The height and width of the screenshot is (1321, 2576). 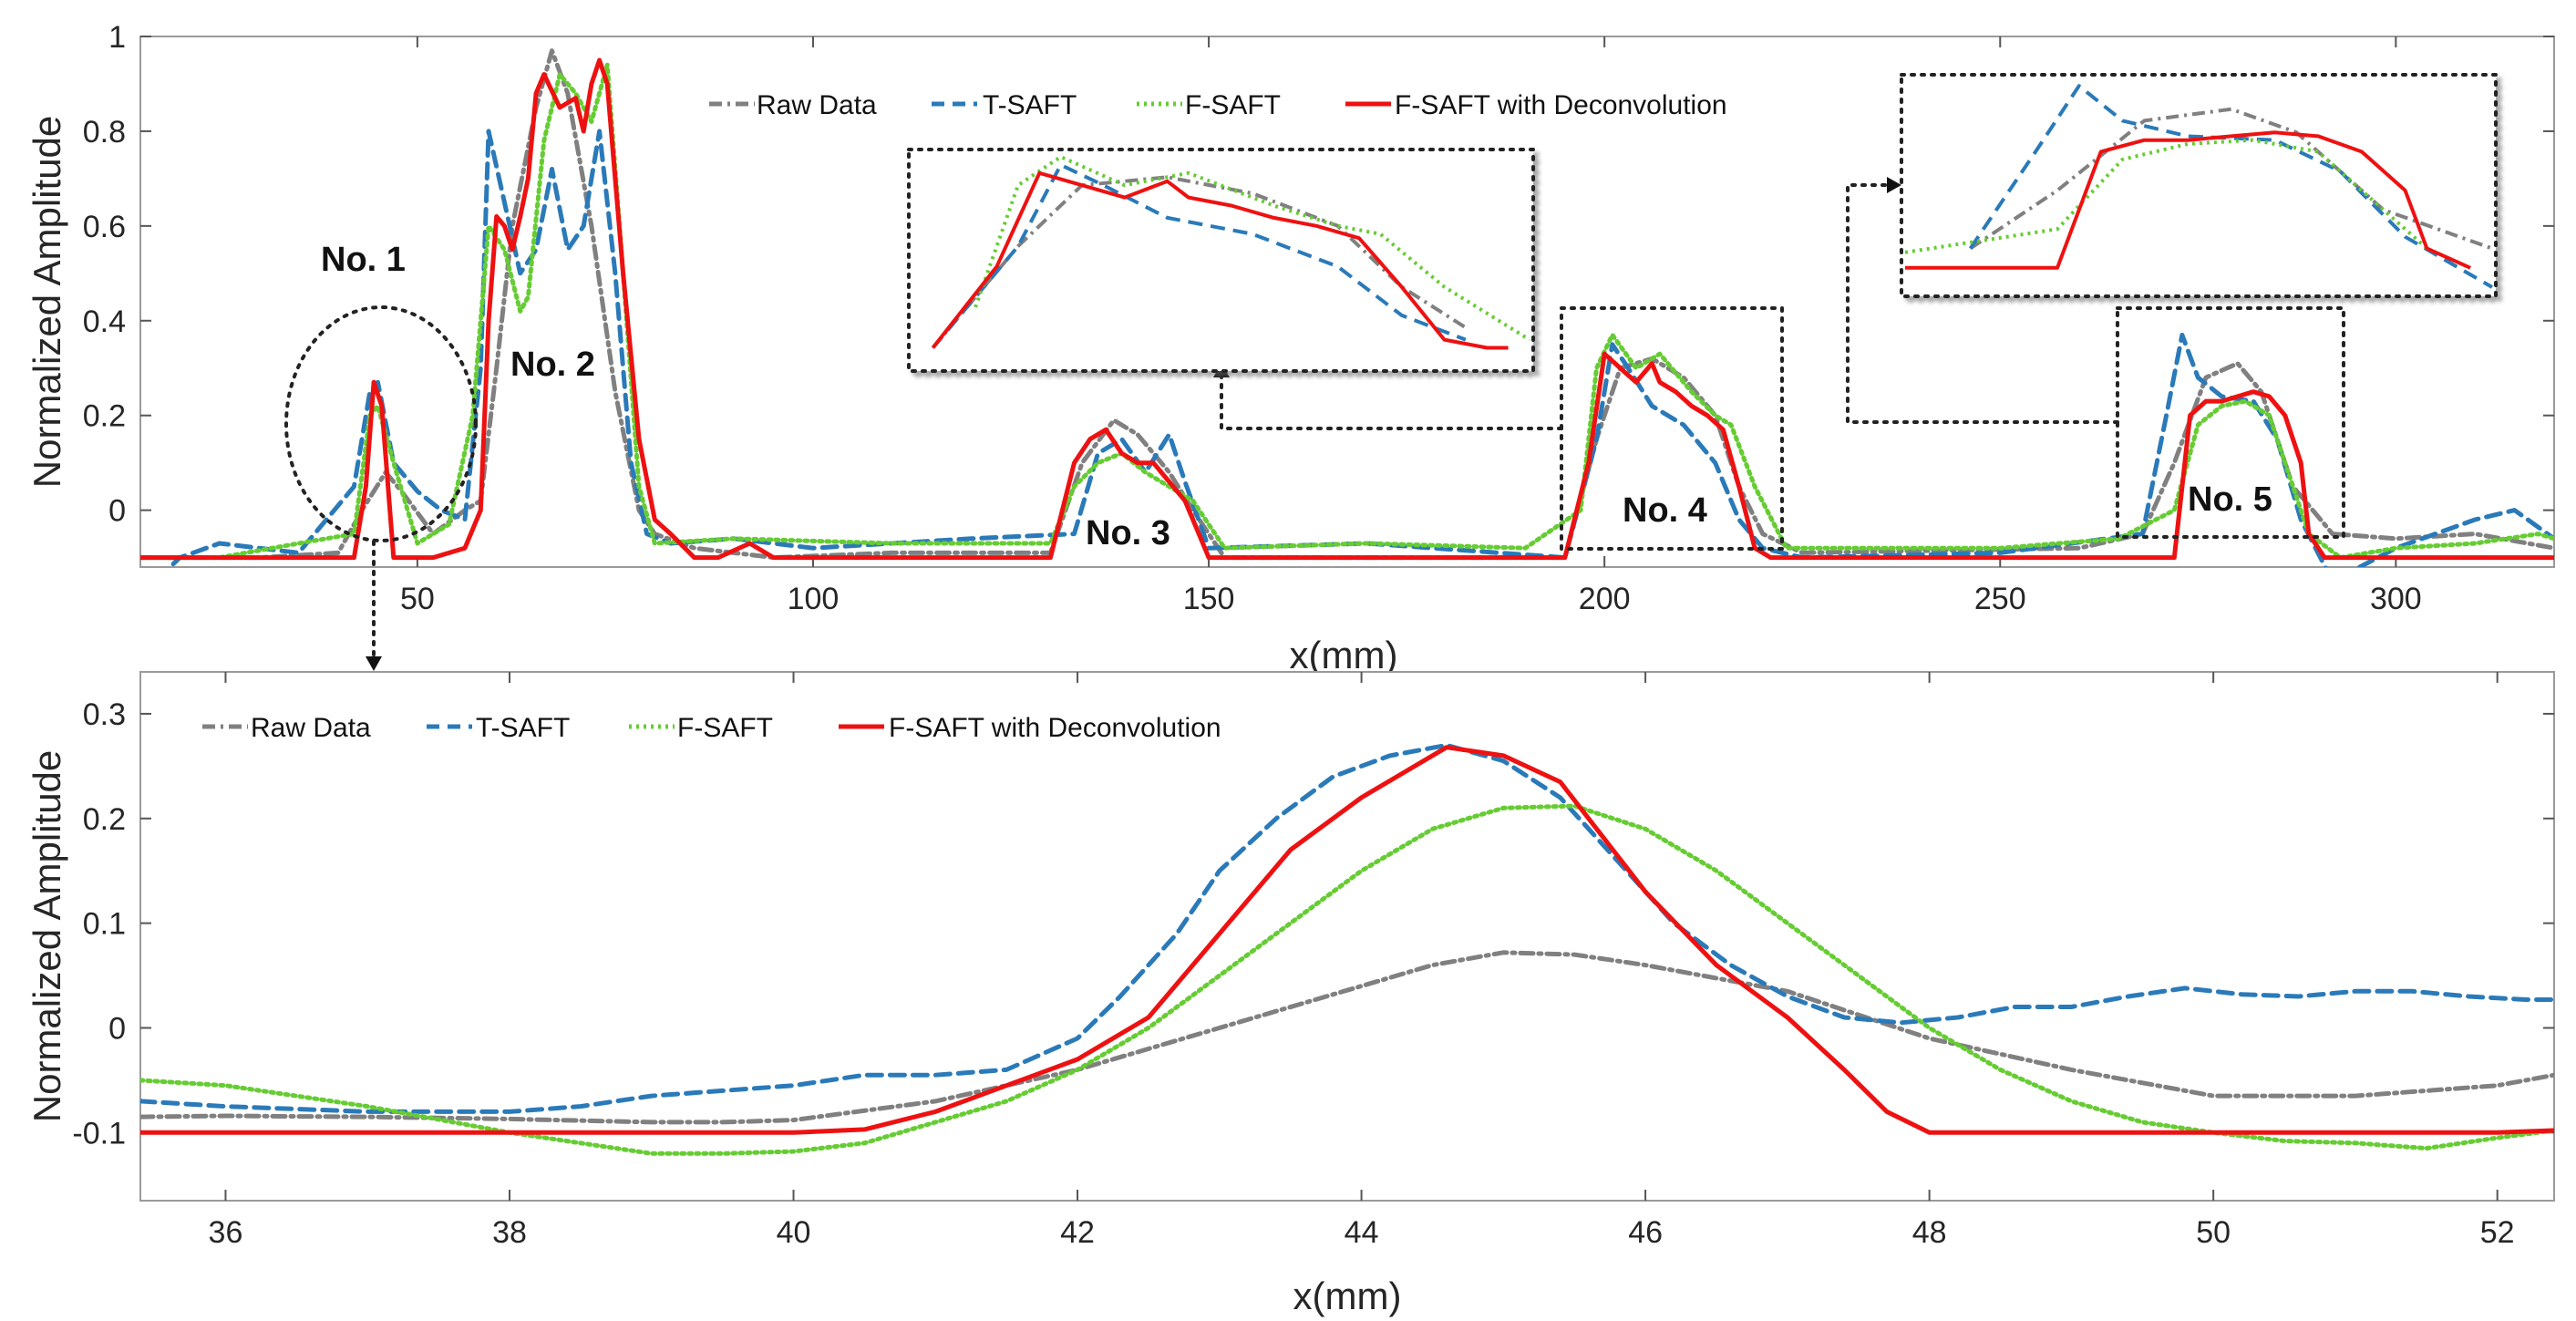 I want to click on legend2-deconv-label: F-SAFT with Deconvolution, so click(x=1055, y=728).